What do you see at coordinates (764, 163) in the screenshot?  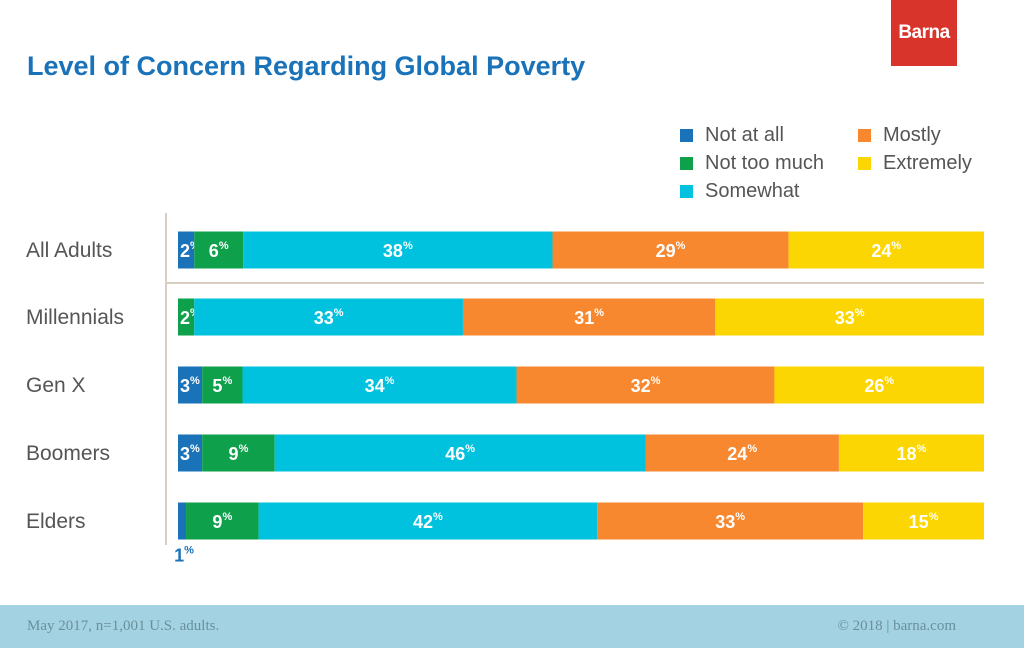 I see `legend-label: Not too much` at bounding box center [764, 163].